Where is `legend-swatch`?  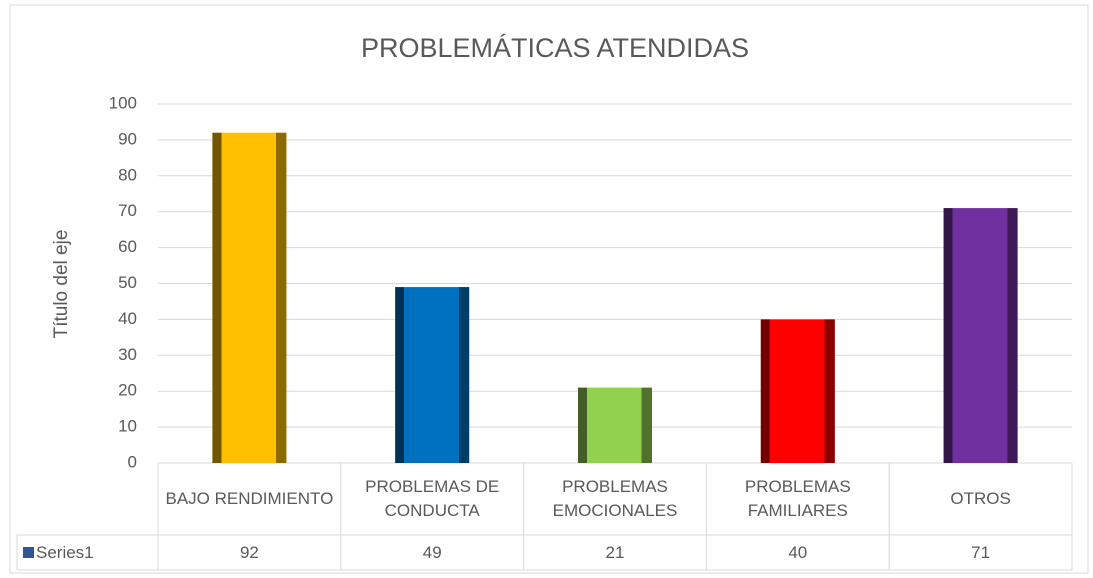
legend-swatch is located at coordinates (28, 552).